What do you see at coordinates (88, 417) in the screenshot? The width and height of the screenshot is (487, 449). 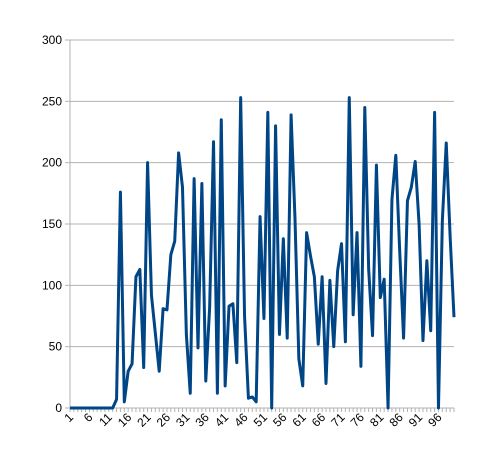 I see `x-tick-label-6: 6` at bounding box center [88, 417].